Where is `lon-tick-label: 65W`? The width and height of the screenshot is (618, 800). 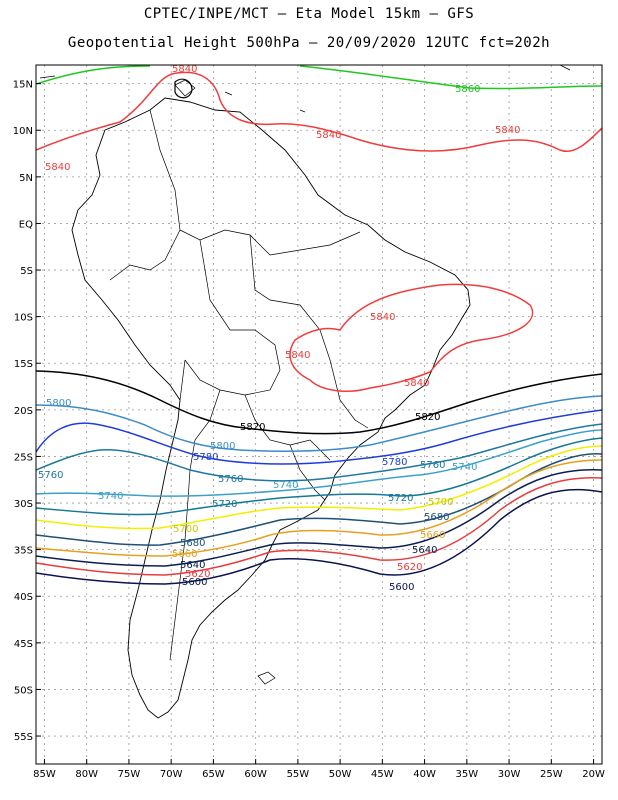 lon-tick-label: 65W is located at coordinates (213, 774).